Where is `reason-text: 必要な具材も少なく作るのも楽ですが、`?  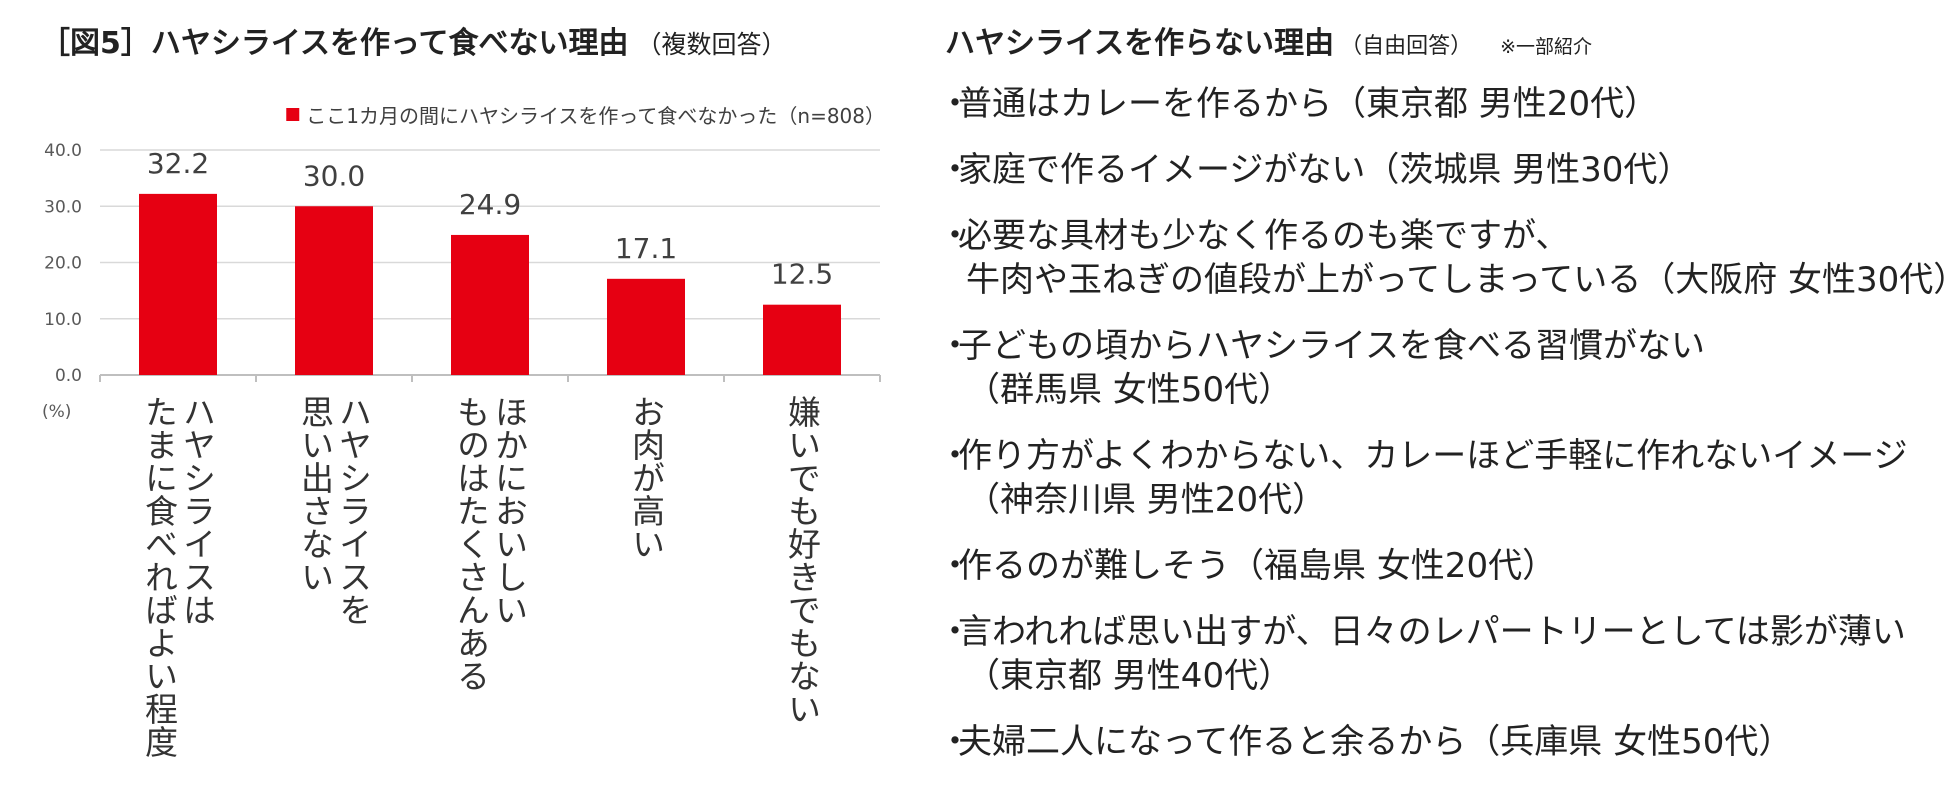
reason-text: 必要な具材も少なく作るのも楽ですが、 is located at coordinates (1264, 236).